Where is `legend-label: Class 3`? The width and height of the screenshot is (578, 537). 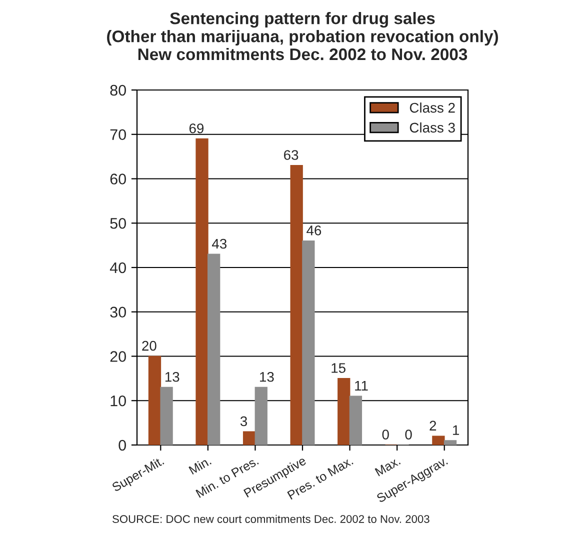 legend-label: Class 3 is located at coordinates (432, 127).